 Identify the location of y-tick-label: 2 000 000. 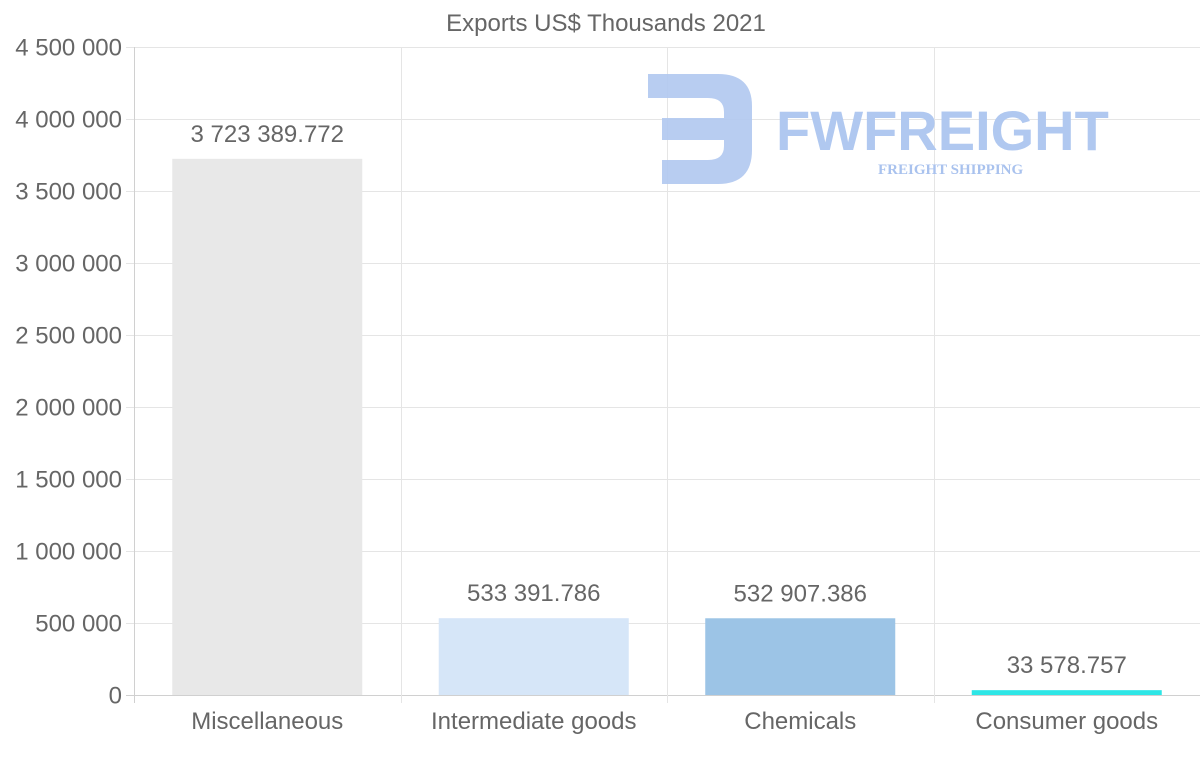
(68, 408).